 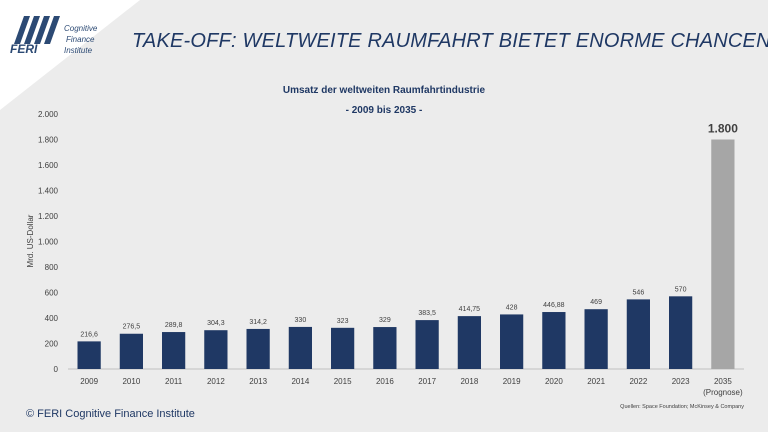 I want to click on data-label: 276,5, so click(x=132, y=327).